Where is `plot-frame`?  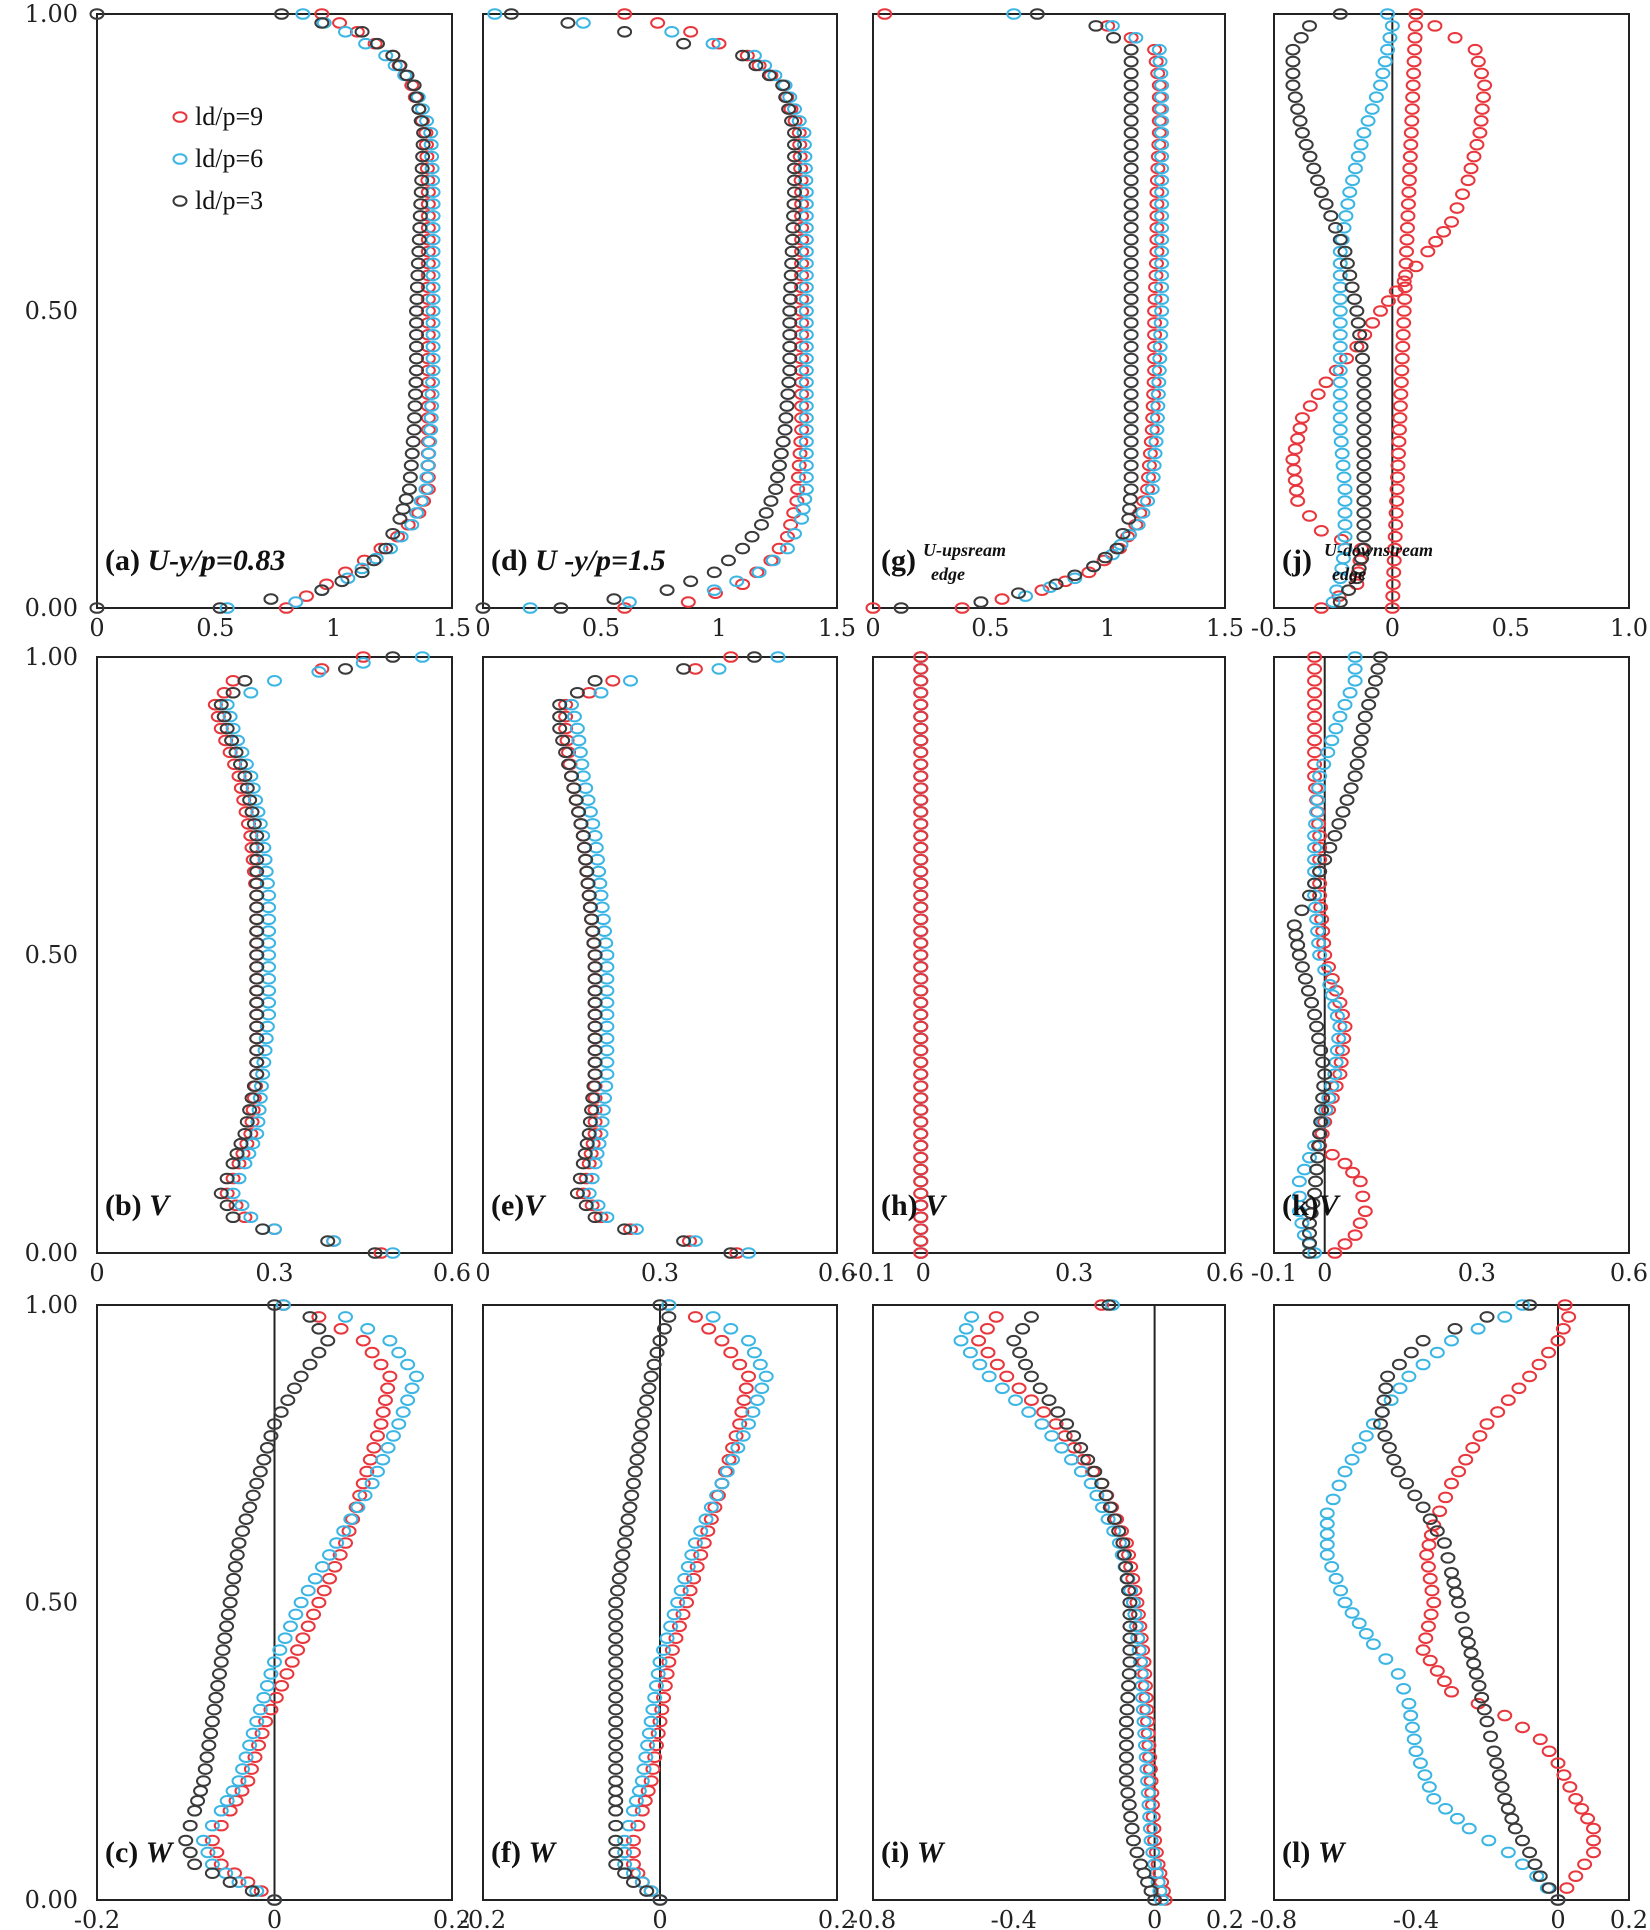
plot-frame is located at coordinates (1451, 311).